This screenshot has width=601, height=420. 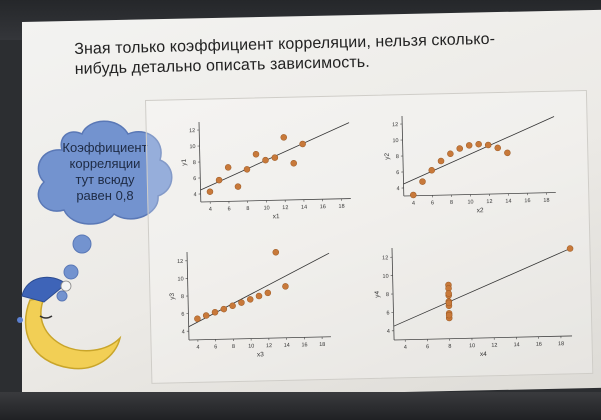 I want to click on x-axis-label: x4, so click(x=483, y=354).